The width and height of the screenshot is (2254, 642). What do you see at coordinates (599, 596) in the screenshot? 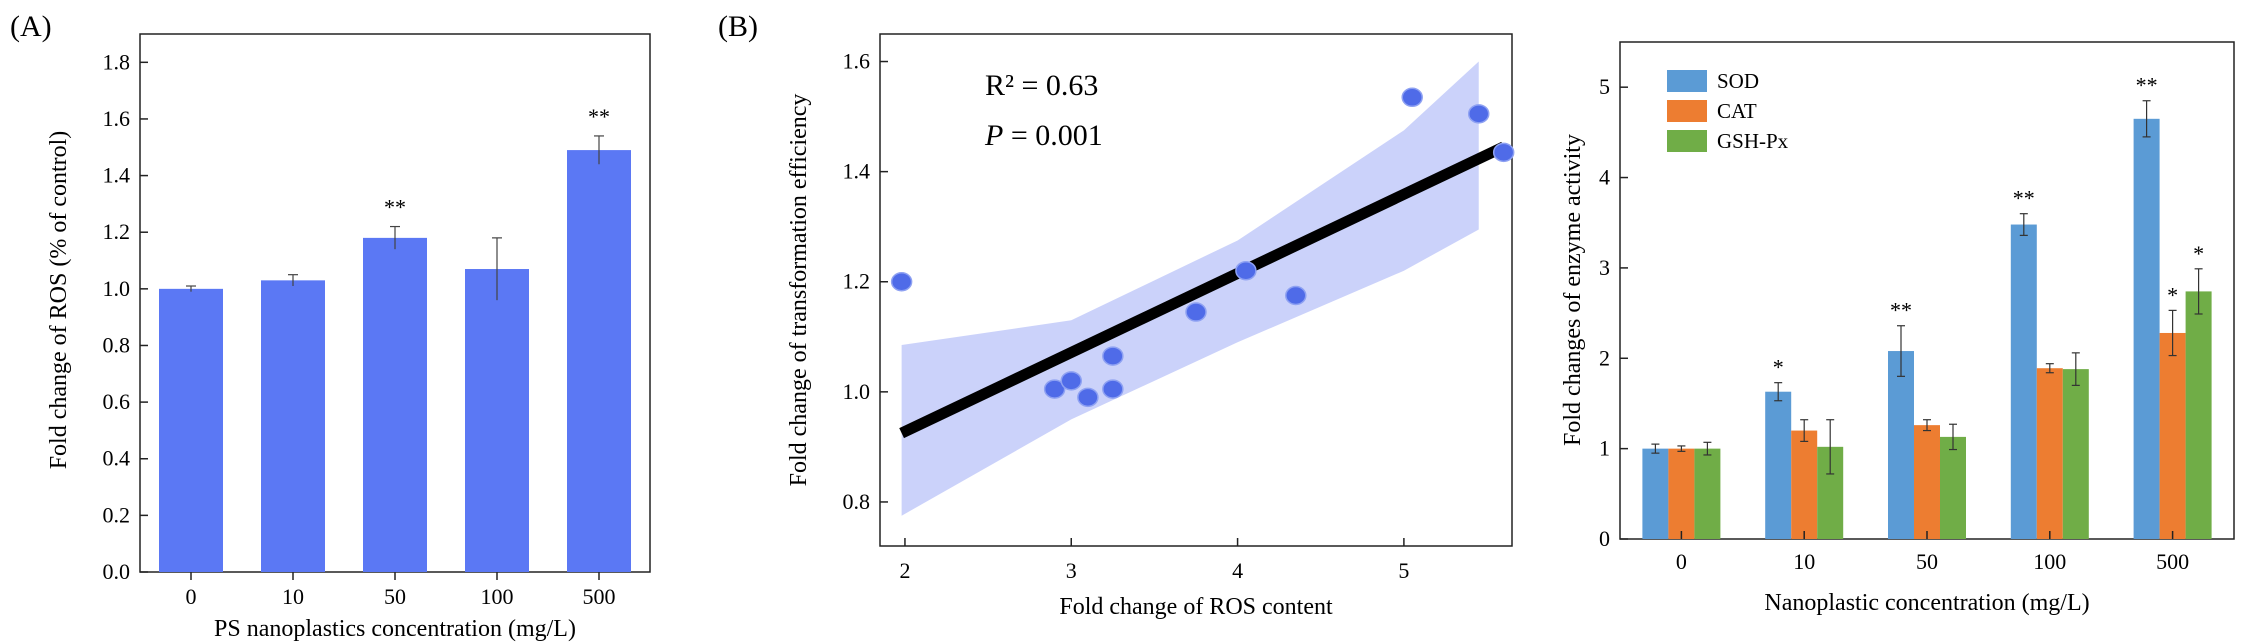
I see `chart-a-x-tick-label: 500` at bounding box center [599, 596].